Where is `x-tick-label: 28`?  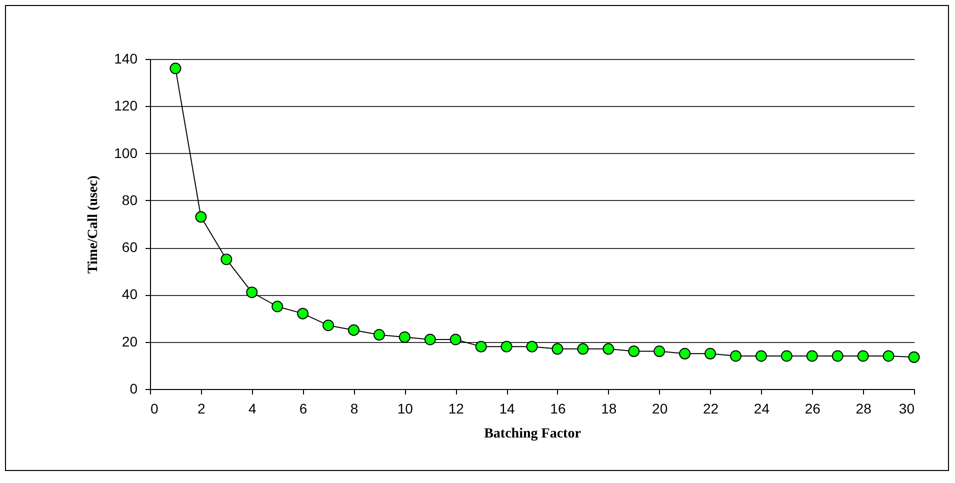 x-tick-label: 28 is located at coordinates (864, 408).